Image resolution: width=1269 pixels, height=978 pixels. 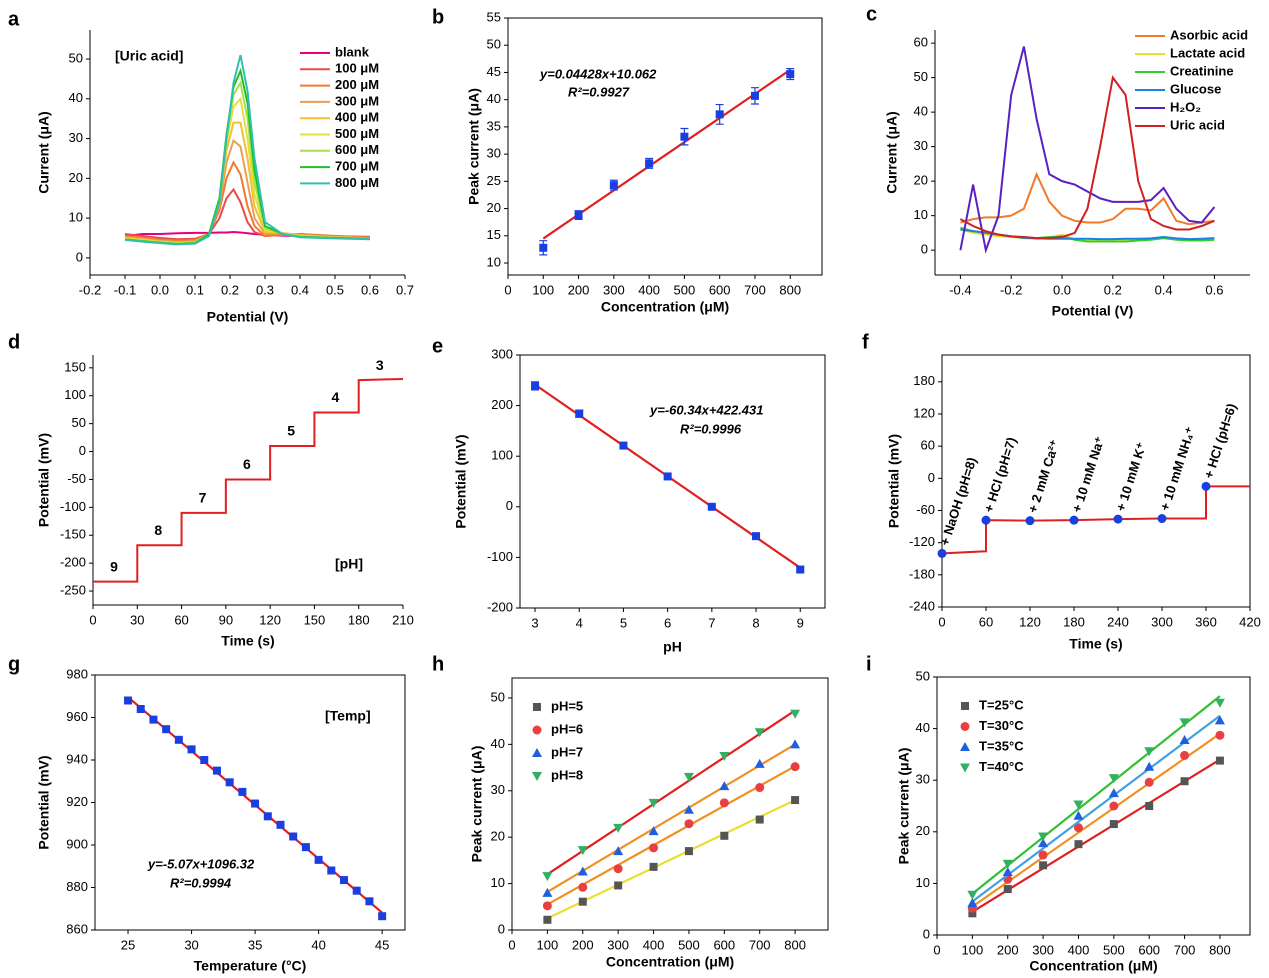 What do you see at coordinates (75, 394) in the screenshot?
I see `y-tick-label: 100` at bounding box center [75, 394].